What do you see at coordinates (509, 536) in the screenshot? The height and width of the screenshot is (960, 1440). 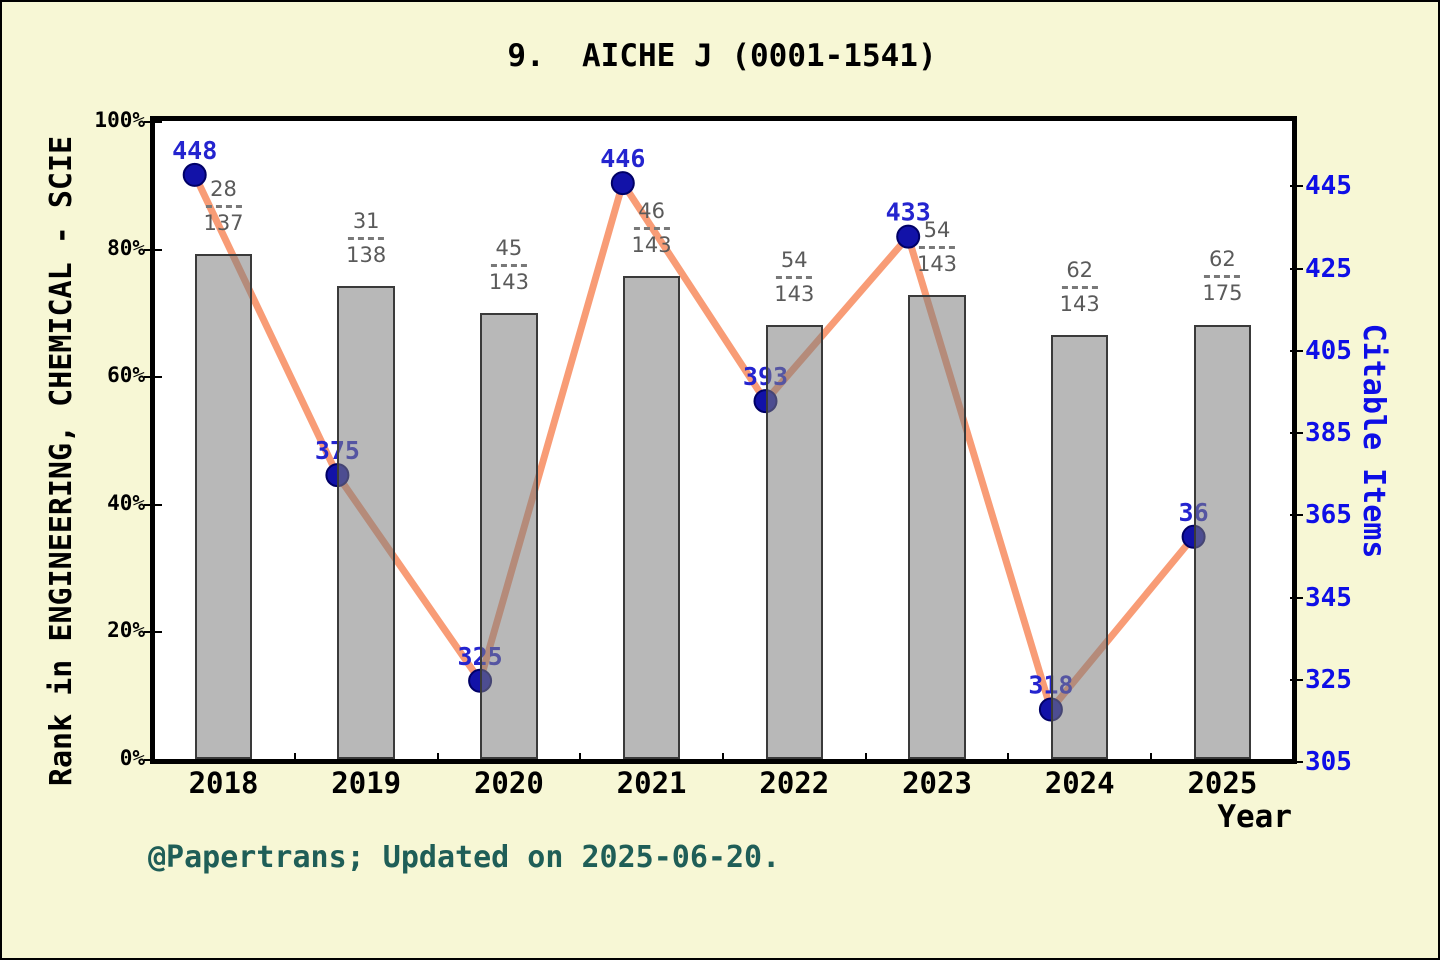 I see `bar-2020` at bounding box center [509, 536].